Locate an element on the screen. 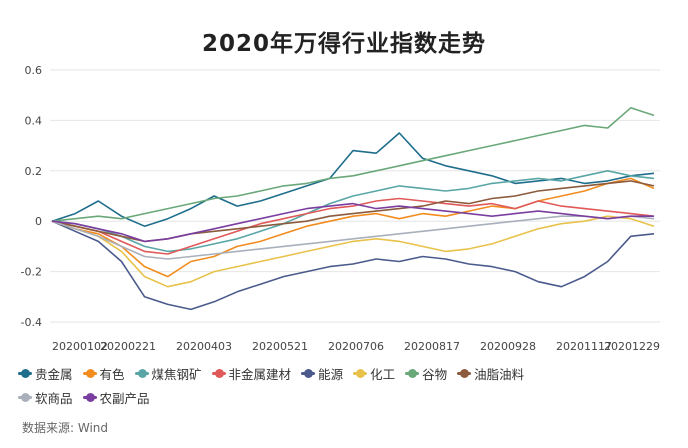 Image resolution: width=688 pixels, height=448 pixels. legend-label: 软商品 is located at coordinates (54, 398).